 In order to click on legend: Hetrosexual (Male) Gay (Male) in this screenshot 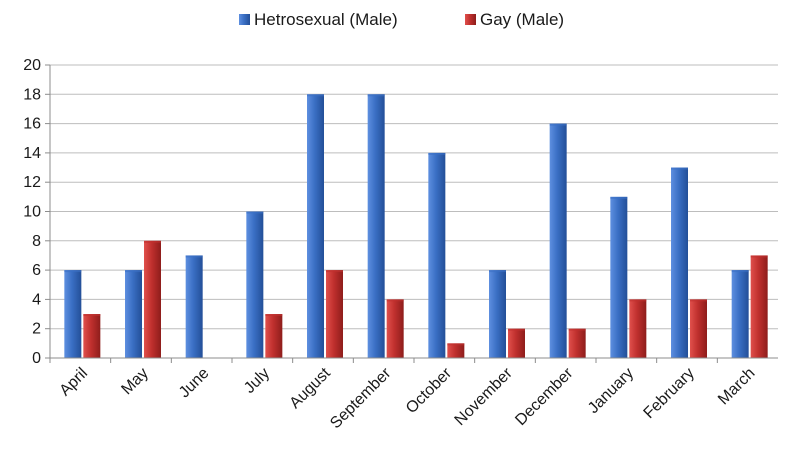, I will do `click(401, 19)`.